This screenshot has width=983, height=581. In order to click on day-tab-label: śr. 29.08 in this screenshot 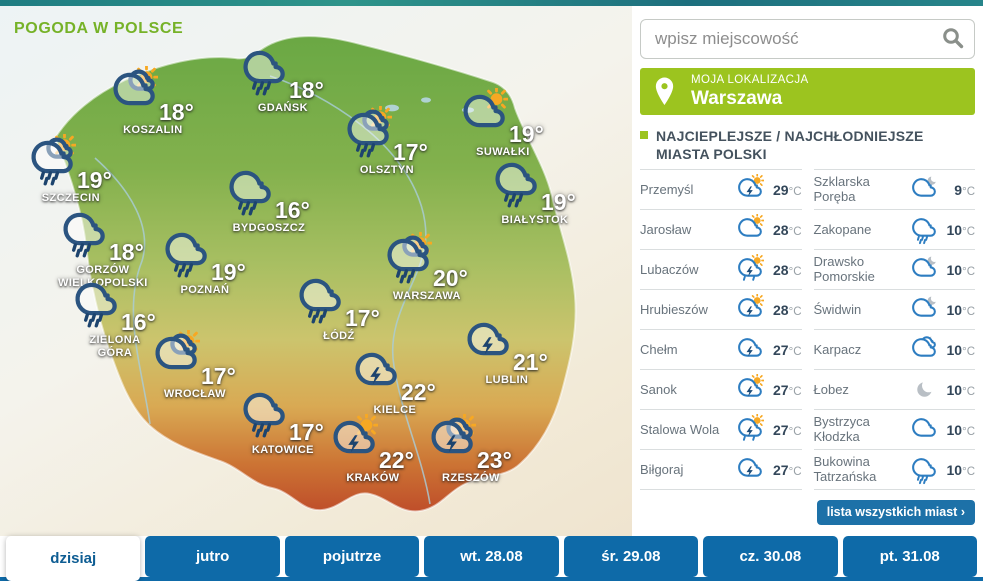, I will do `click(631, 556)`.